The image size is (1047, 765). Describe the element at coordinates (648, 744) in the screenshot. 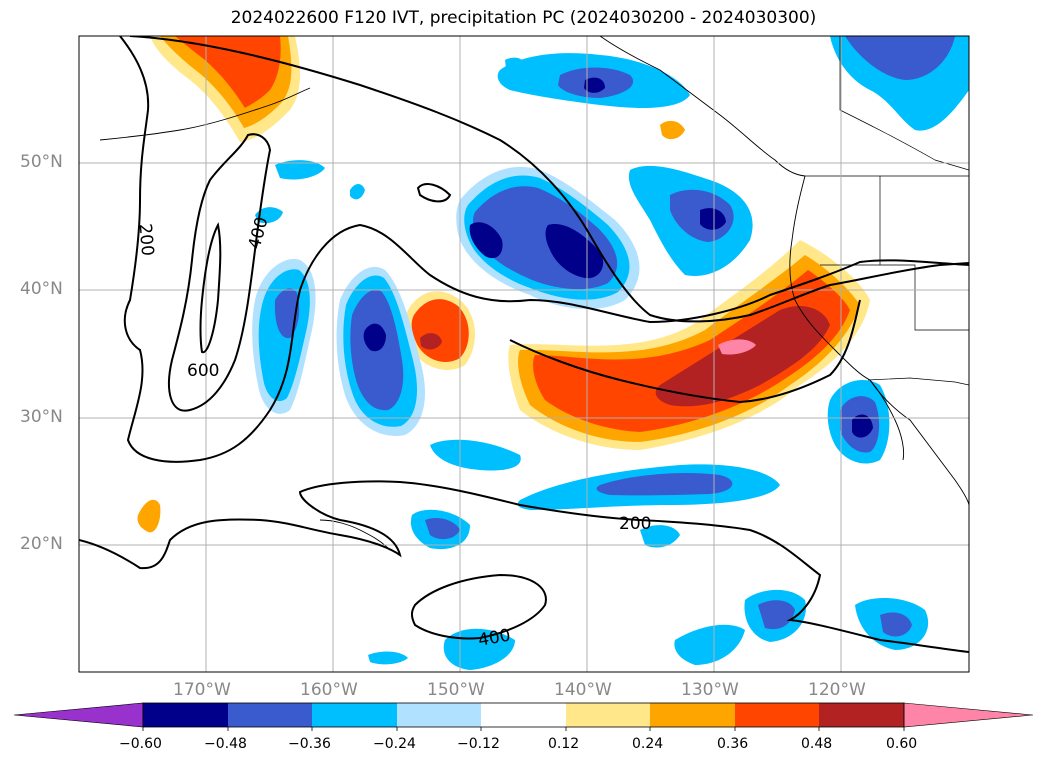

I see `colorbar-tick-label: 0.24` at that location.